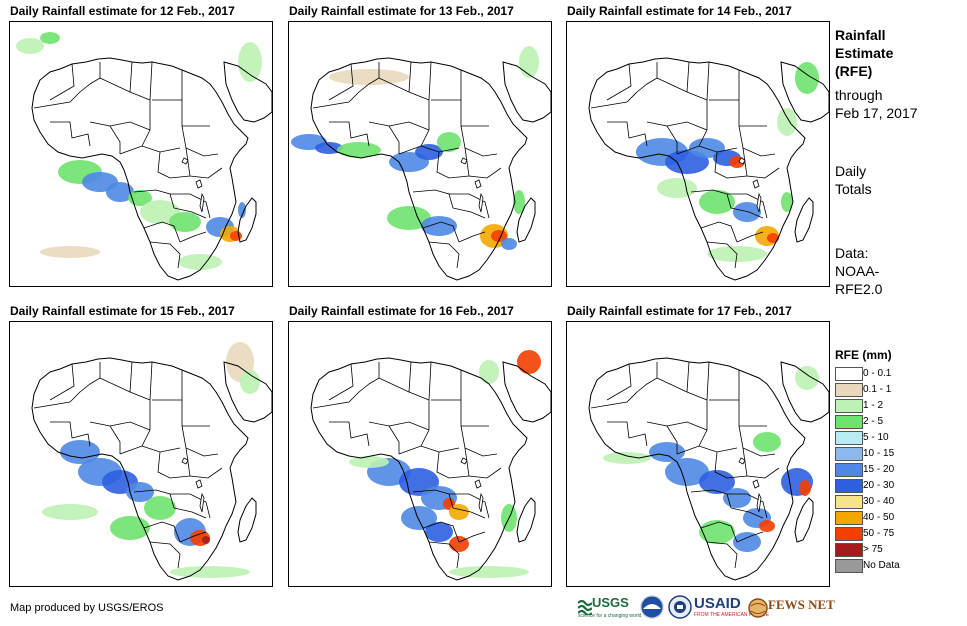  Describe the element at coordinates (585, 607) in the screenshot. I see `usgs-wave-icon` at that location.